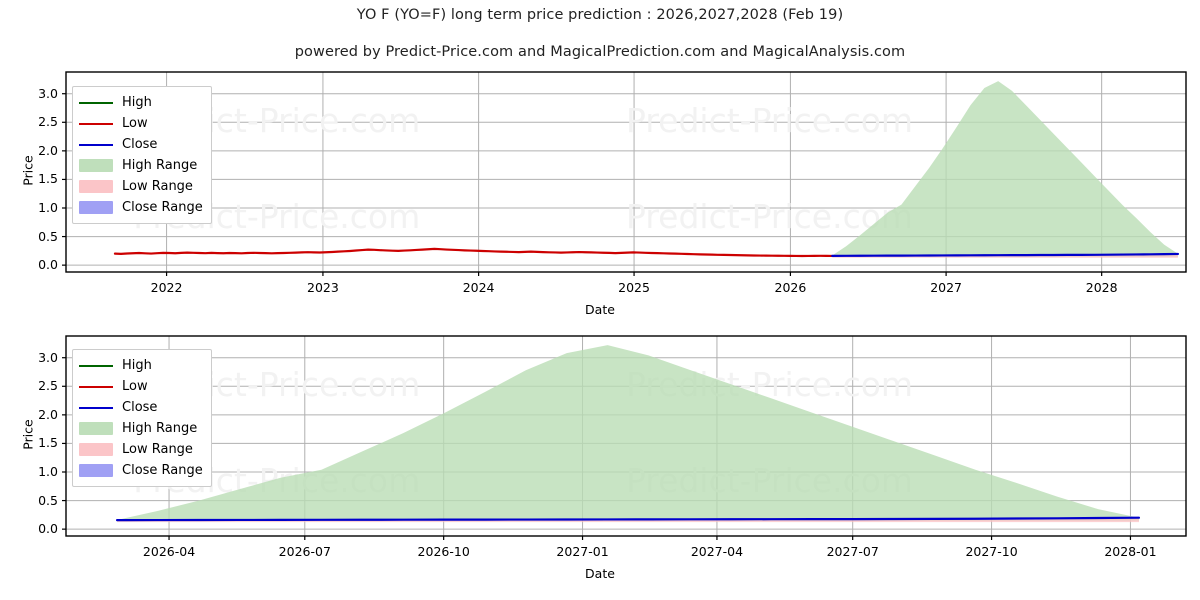 Image resolution: width=1200 pixels, height=600 pixels. Describe the element at coordinates (600, 309) in the screenshot. I see `x-axis-label-top: Date` at that location.